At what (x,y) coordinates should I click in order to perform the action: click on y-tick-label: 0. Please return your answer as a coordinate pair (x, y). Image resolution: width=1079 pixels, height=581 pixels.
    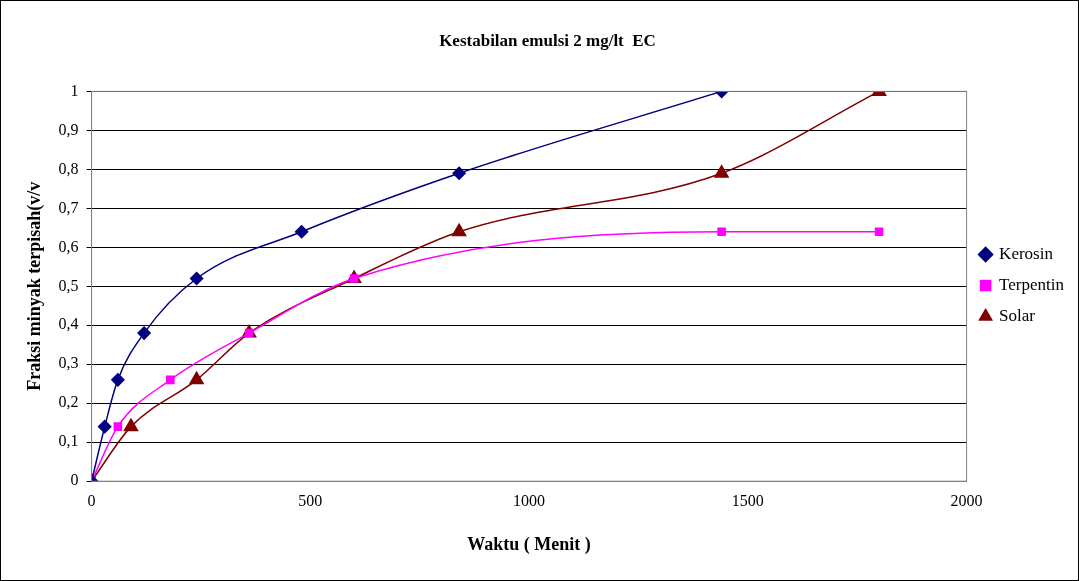
    Looking at the image, I should click on (74, 480).